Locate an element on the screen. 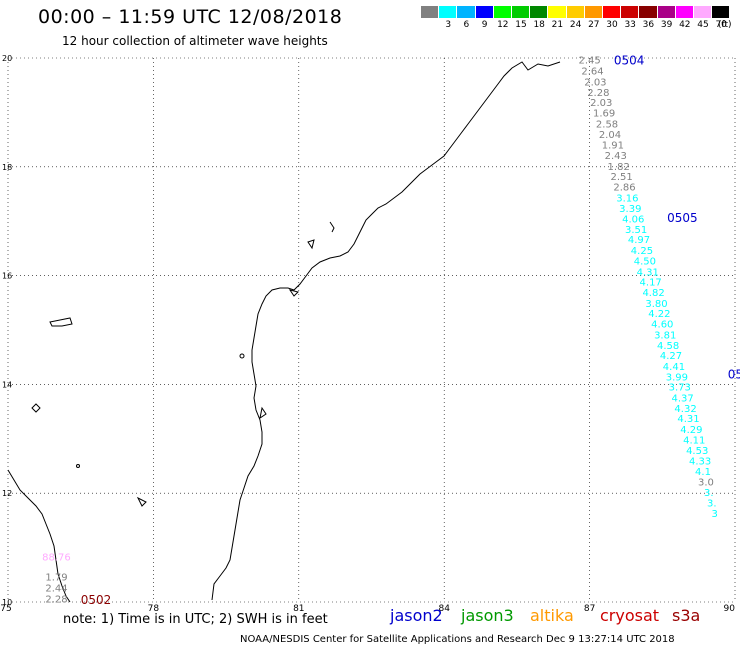  pass-number-label: 0502 is located at coordinates (96, 600).